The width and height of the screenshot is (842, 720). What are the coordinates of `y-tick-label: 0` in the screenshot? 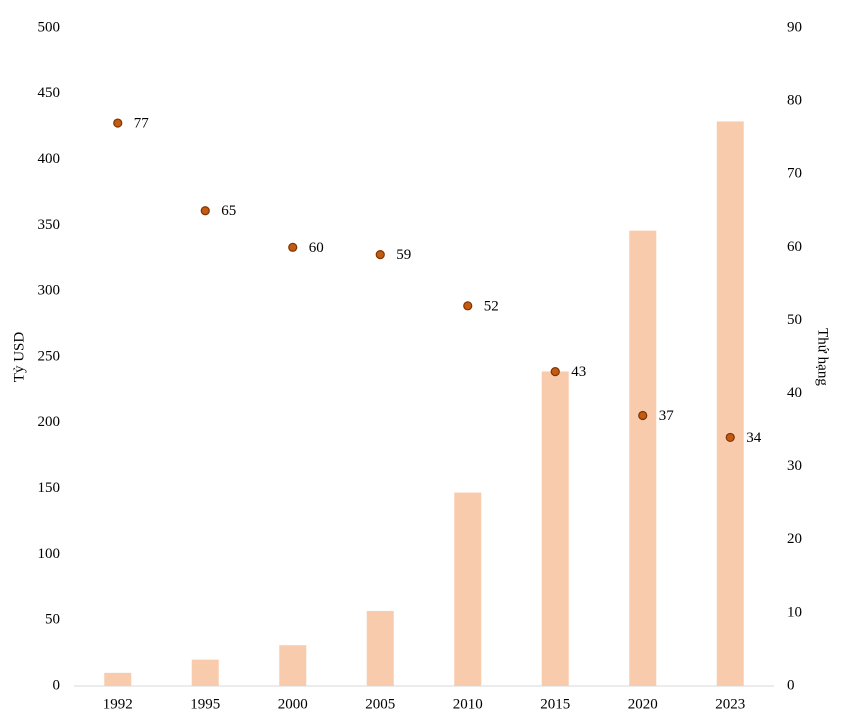 It's located at (57, 685).